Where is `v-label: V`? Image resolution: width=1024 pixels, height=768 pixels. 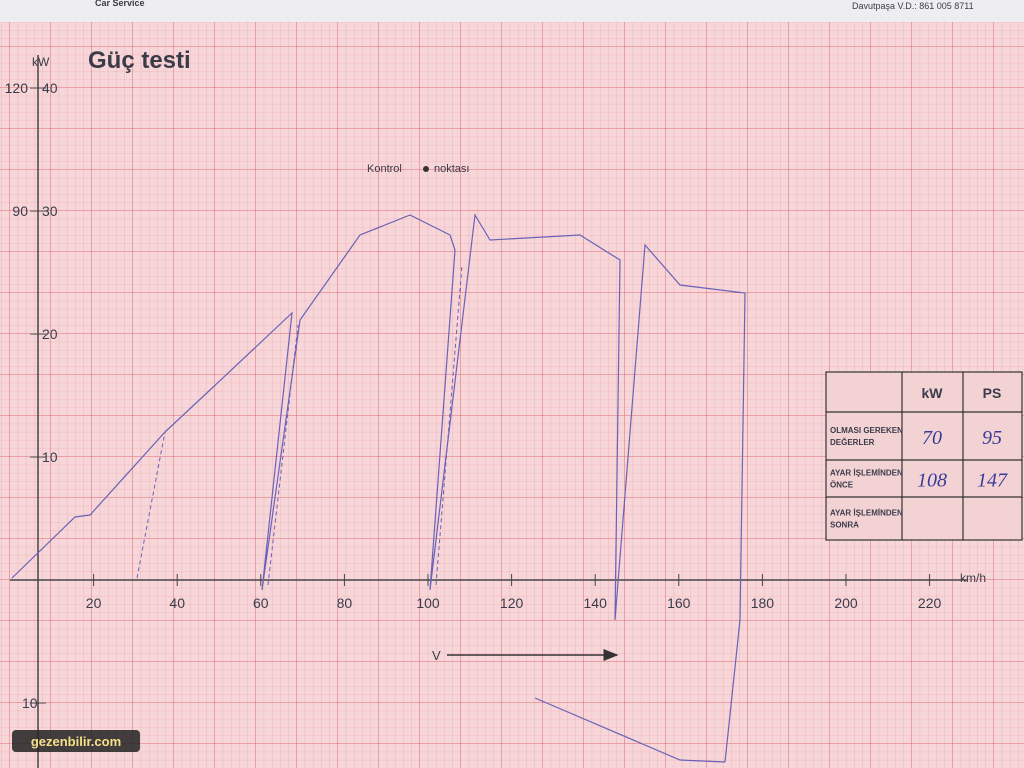 v-label: V is located at coordinates (436, 655).